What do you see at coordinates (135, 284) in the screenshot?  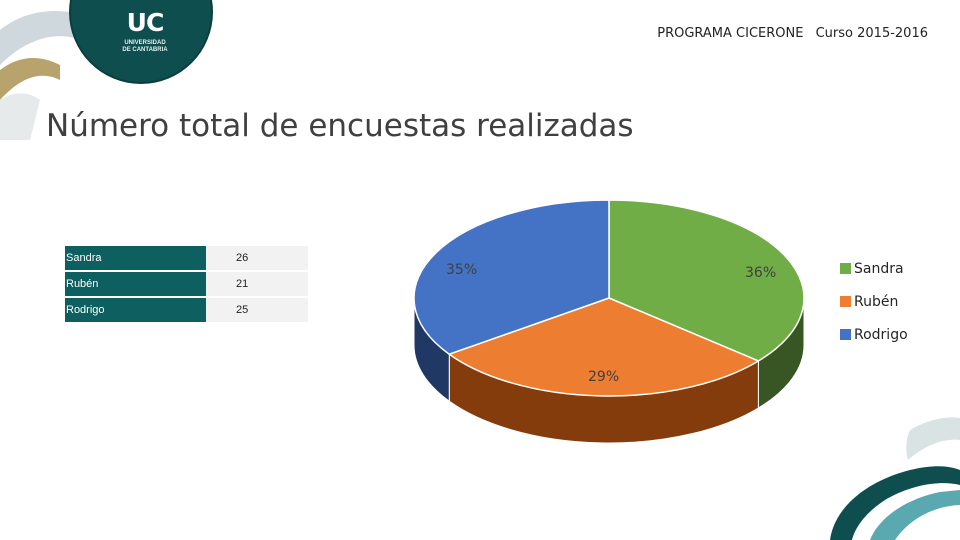 I see `table-cell-name: Rubén` at bounding box center [135, 284].